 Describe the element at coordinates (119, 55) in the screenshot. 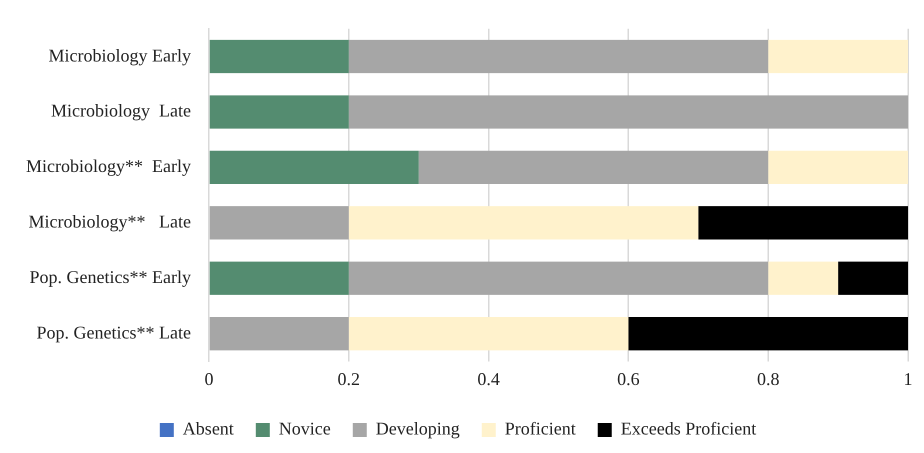

I see `y-tick-label: Microbiology Early` at that location.